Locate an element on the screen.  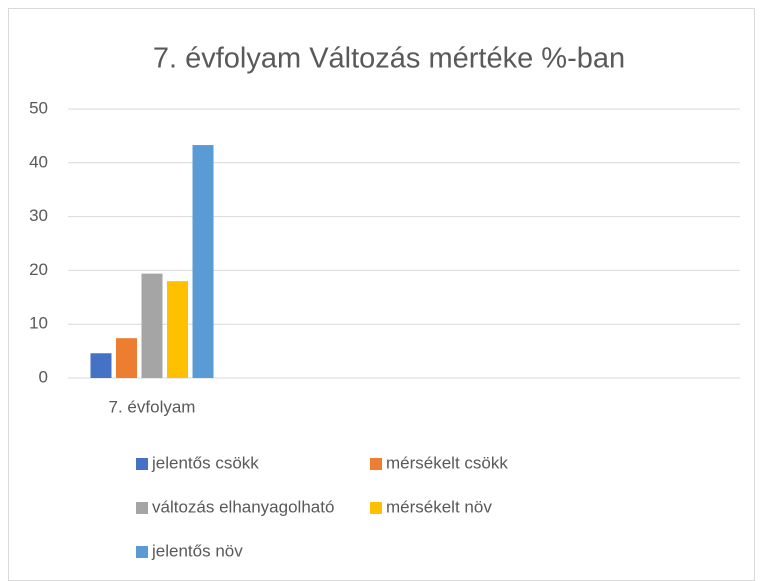
y-tick-label: 50 is located at coordinates (38, 107).